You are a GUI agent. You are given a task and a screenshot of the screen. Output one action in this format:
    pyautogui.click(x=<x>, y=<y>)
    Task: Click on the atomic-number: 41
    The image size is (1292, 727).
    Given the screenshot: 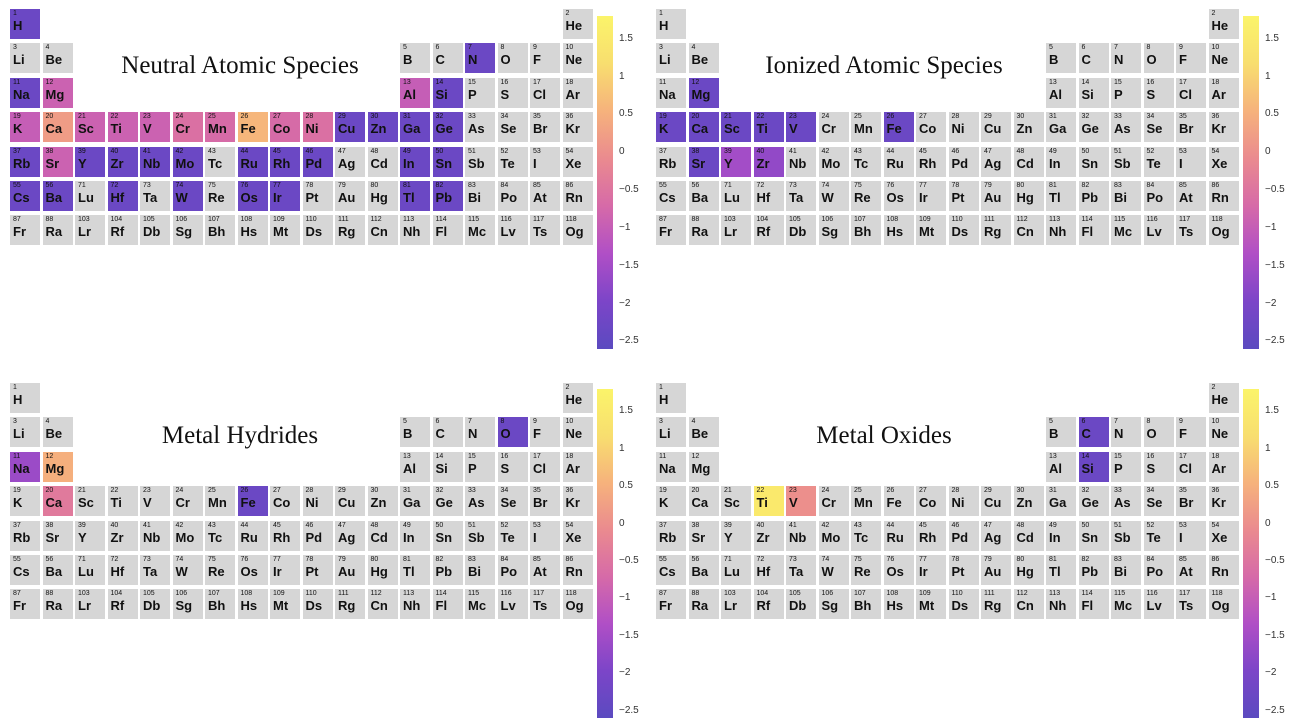 What is the action you would take?
    pyautogui.click(x=147, y=151)
    